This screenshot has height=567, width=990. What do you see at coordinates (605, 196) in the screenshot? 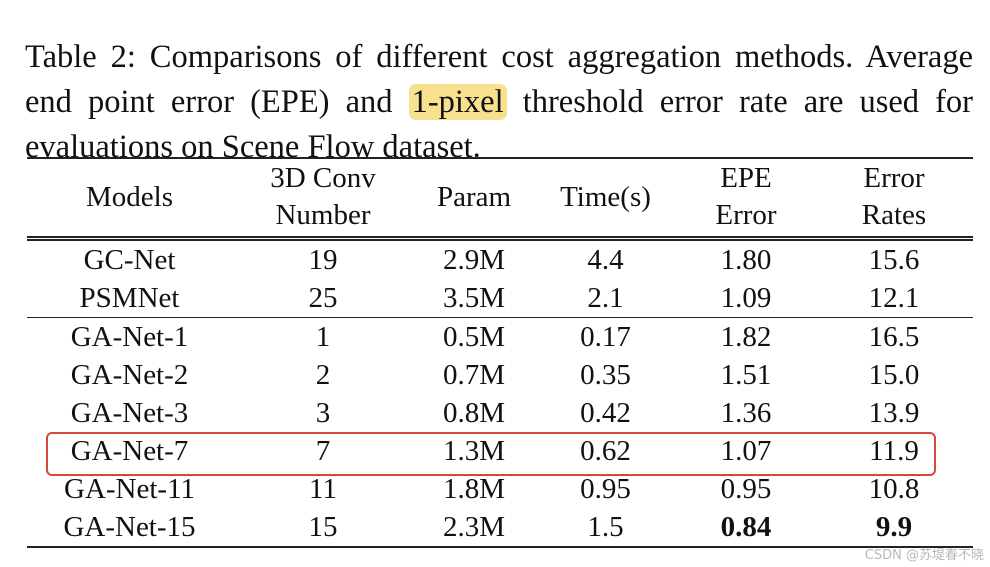
I see `header-time: Time(s)` at bounding box center [605, 196].